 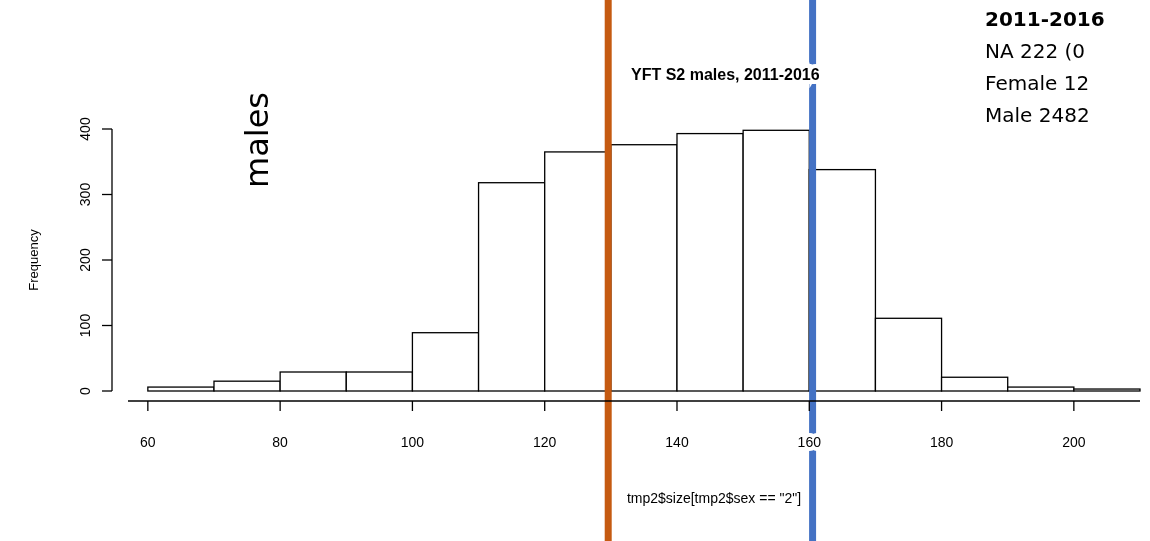 I want to click on x-axis-title: tmp2$size[tmp2$sex == "2"], so click(x=714, y=498).